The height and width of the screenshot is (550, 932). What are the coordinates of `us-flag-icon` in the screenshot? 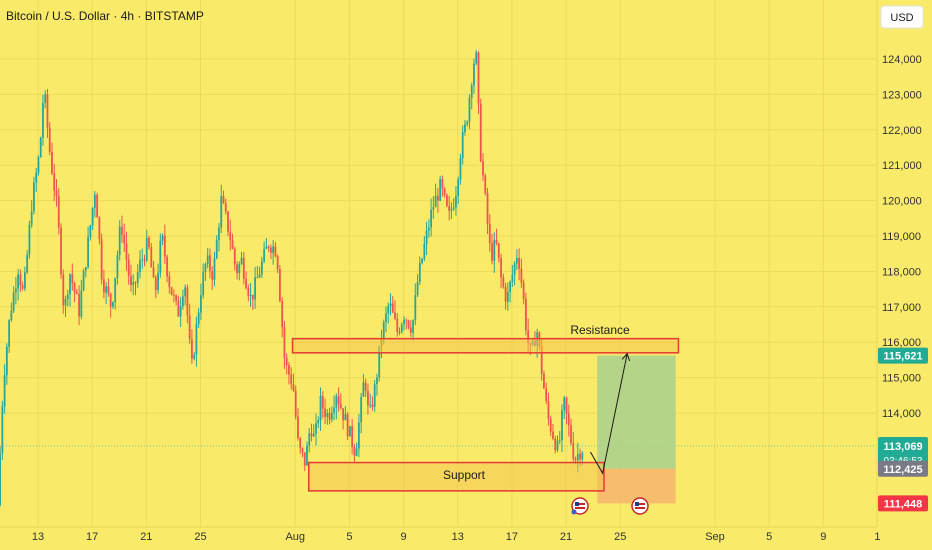 It's located at (640, 506).